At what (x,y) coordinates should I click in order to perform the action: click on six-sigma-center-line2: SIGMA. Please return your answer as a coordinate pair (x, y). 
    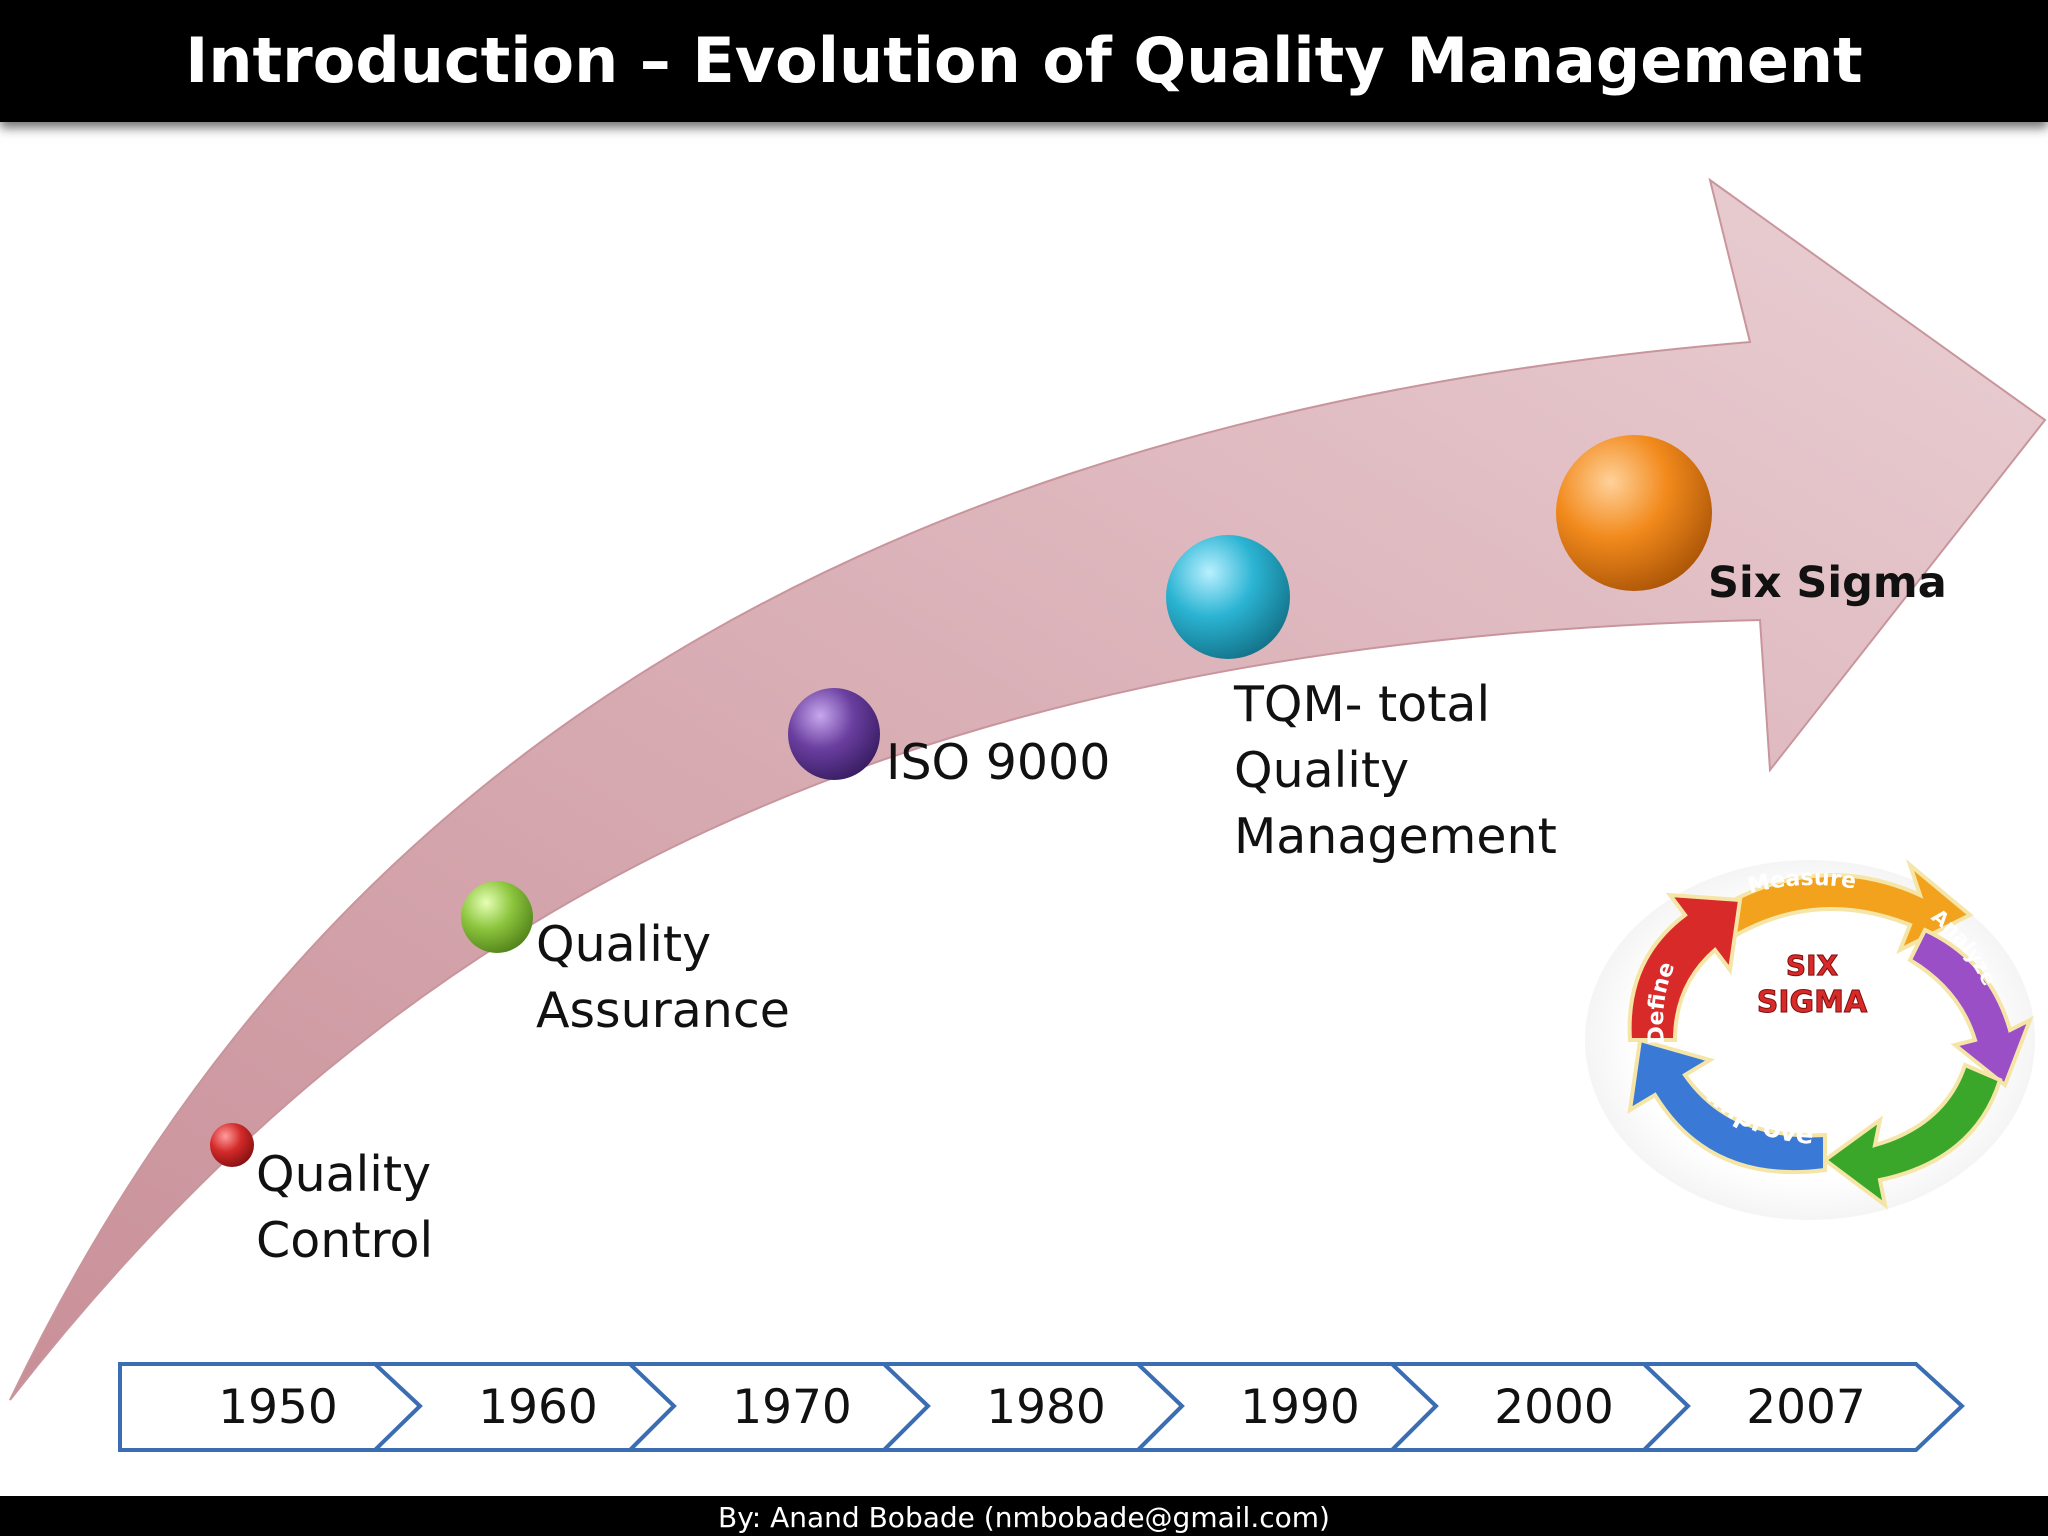
    Looking at the image, I should click on (1812, 1002).